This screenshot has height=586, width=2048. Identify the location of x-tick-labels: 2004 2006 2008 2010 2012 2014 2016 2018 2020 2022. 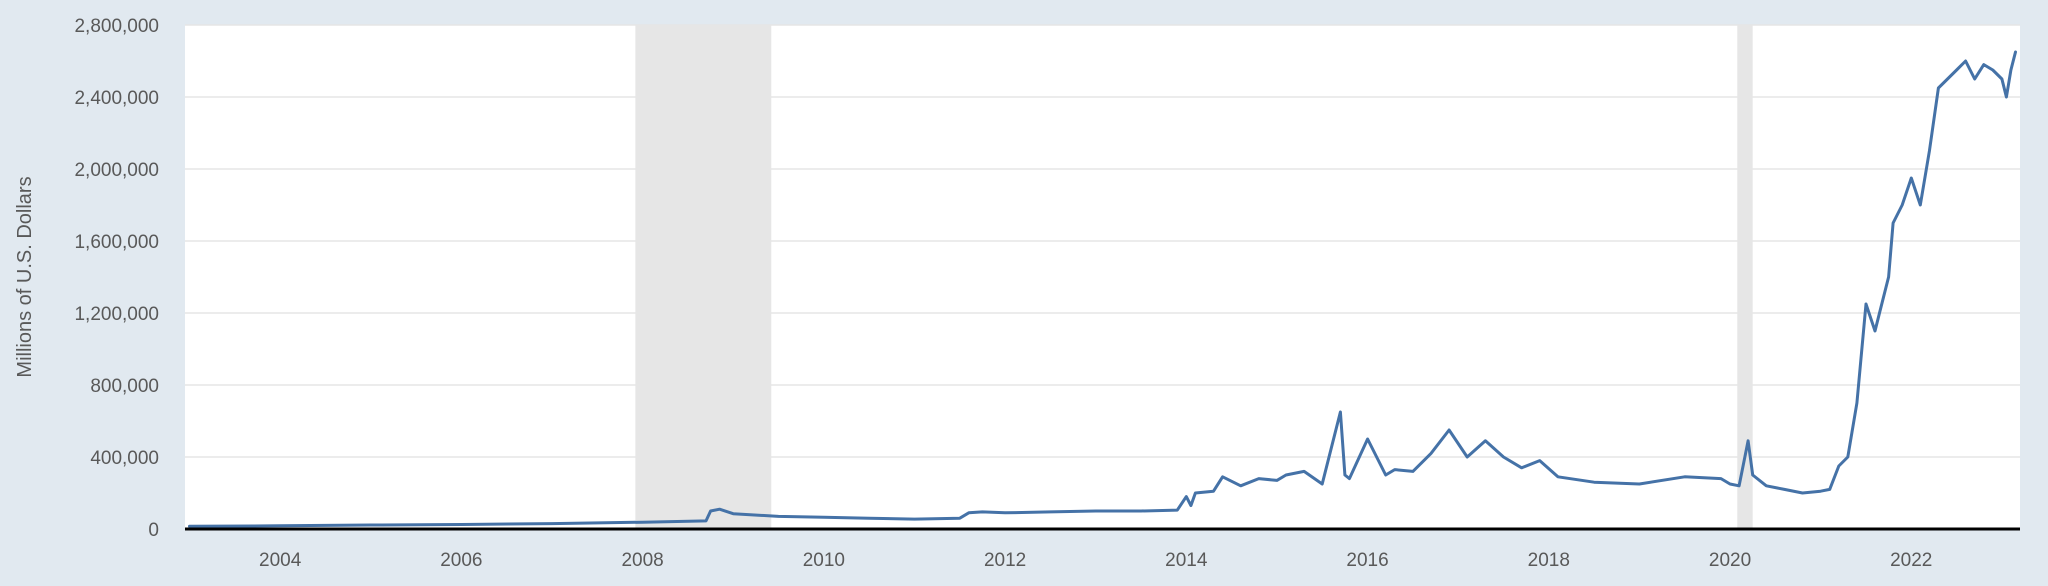
(1095, 560).